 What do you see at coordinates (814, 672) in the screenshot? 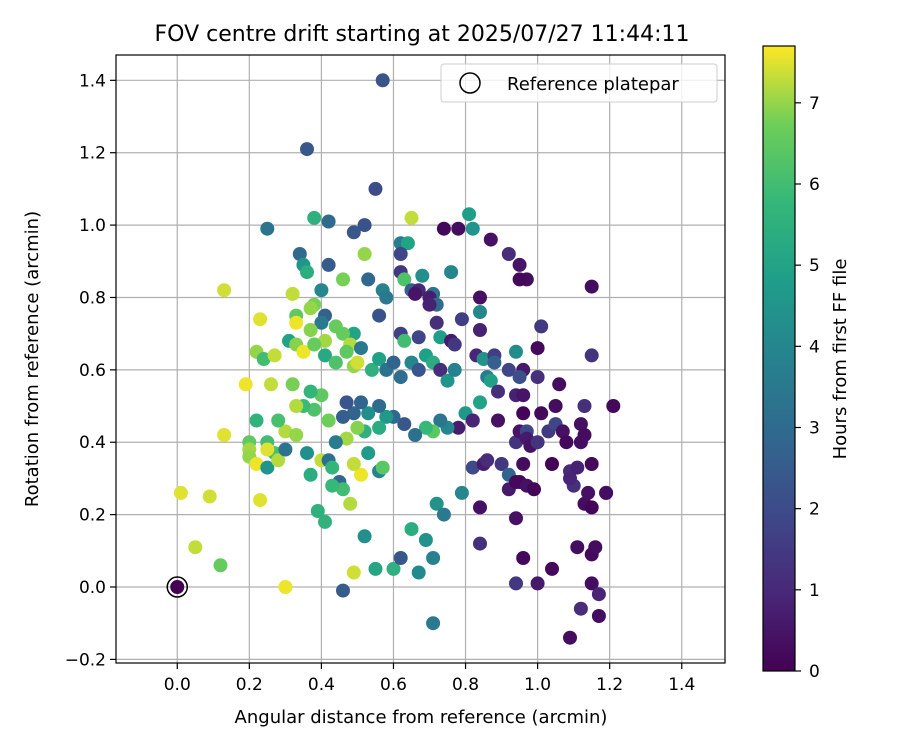
I see `colorbar-tick-label: 0` at bounding box center [814, 672].